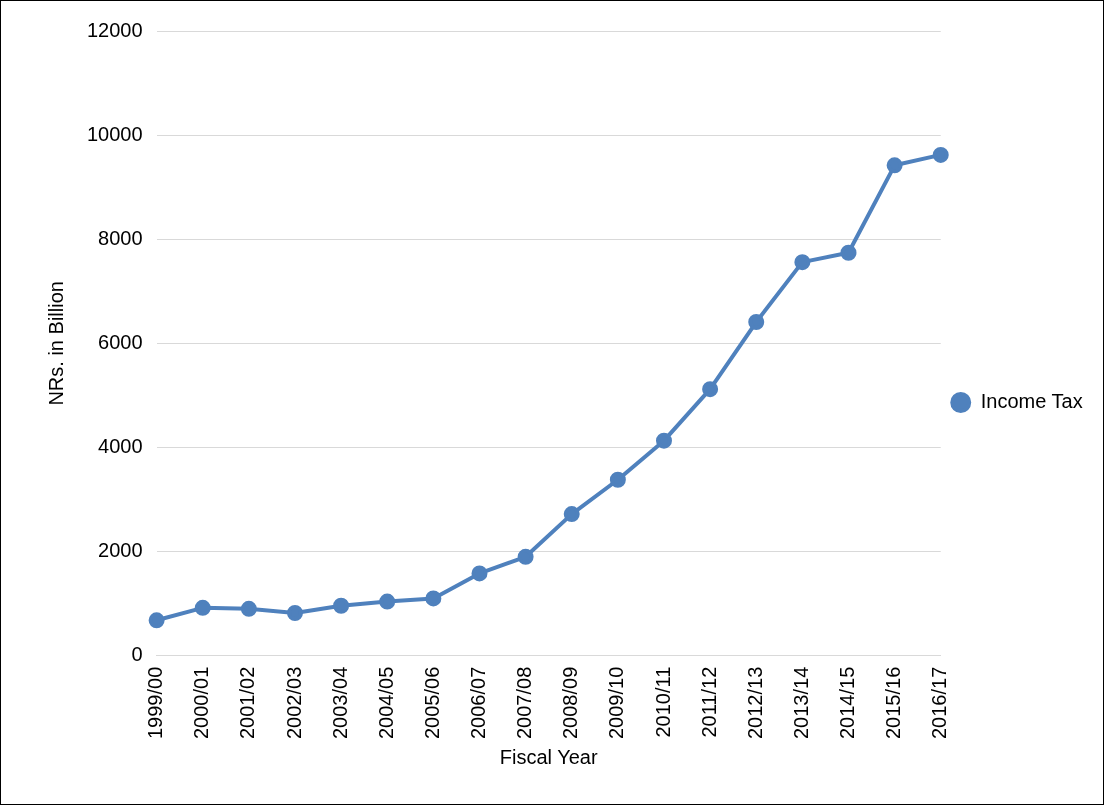 This screenshot has height=805, width=1104. Describe the element at coordinates (431, 702) in the screenshot. I see `x-tick-label: 2005/06` at that location.